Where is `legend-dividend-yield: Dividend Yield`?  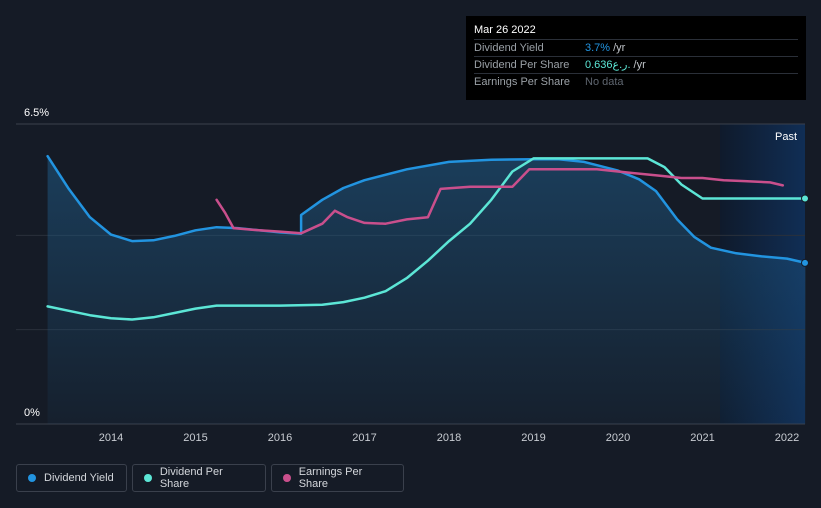 legend-dividend-yield: Dividend Yield is located at coordinates (71, 478).